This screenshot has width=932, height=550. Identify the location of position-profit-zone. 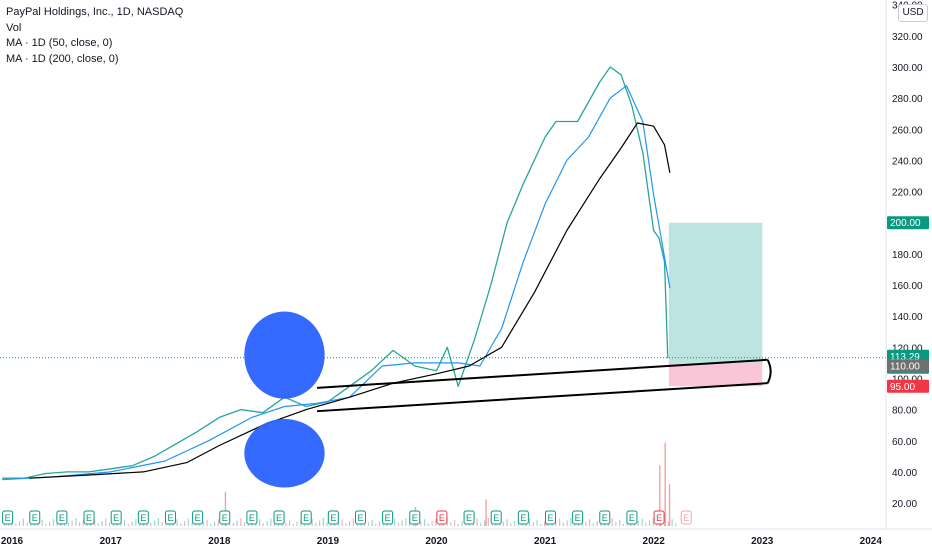
(715, 292).